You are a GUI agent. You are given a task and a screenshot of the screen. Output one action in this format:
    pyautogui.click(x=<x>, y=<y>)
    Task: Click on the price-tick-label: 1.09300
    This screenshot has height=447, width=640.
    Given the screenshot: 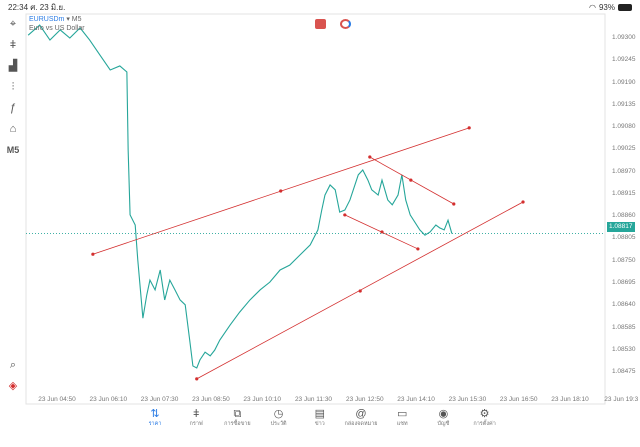 What is the action you would take?
    pyautogui.click(x=624, y=37)
    